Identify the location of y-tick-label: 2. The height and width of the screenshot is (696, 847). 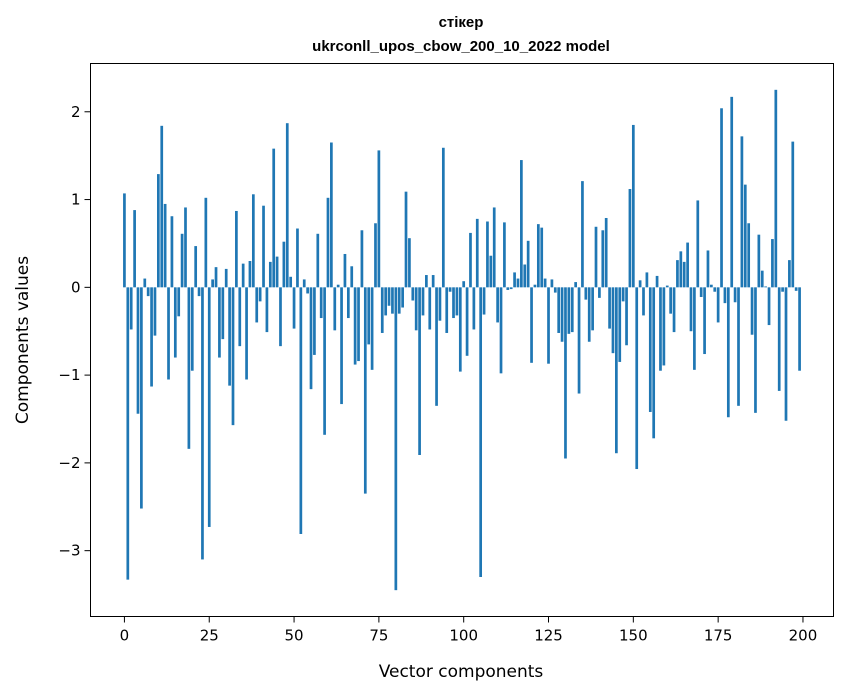
(76, 112).